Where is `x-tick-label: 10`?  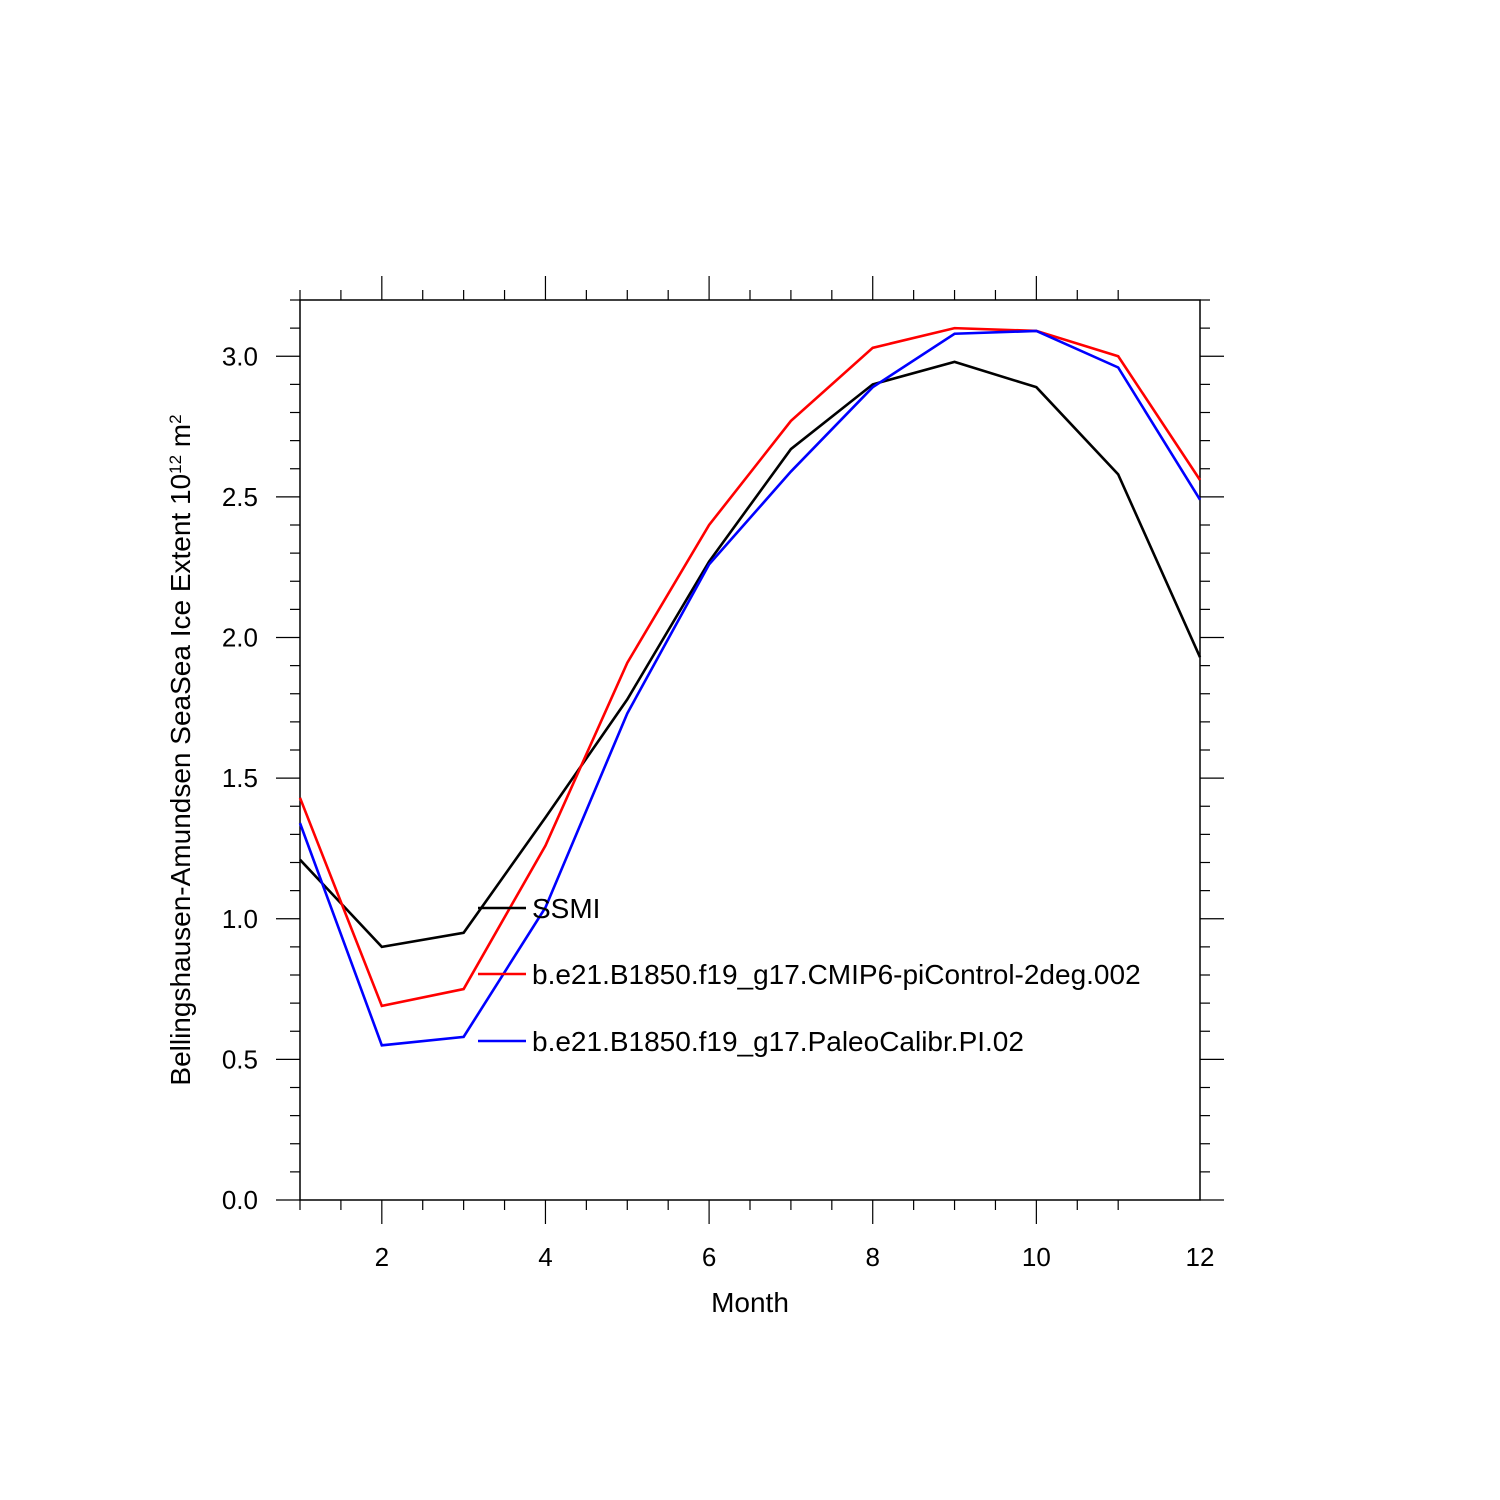 x-tick-label: 10 is located at coordinates (1036, 1257).